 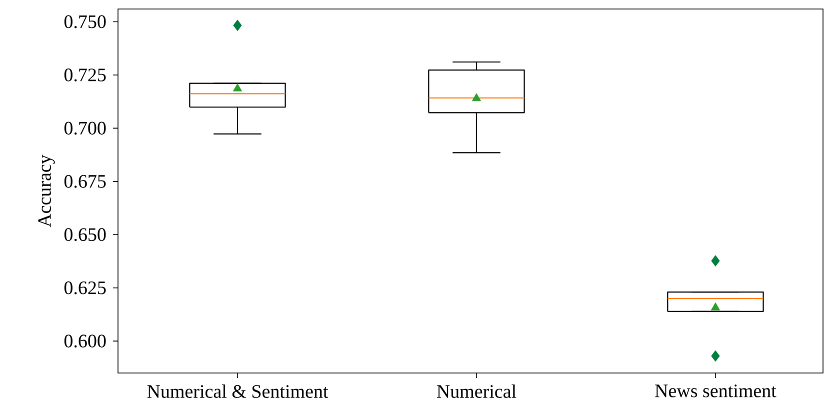 I want to click on y-tick-label: 0.725, so click(x=85, y=75).